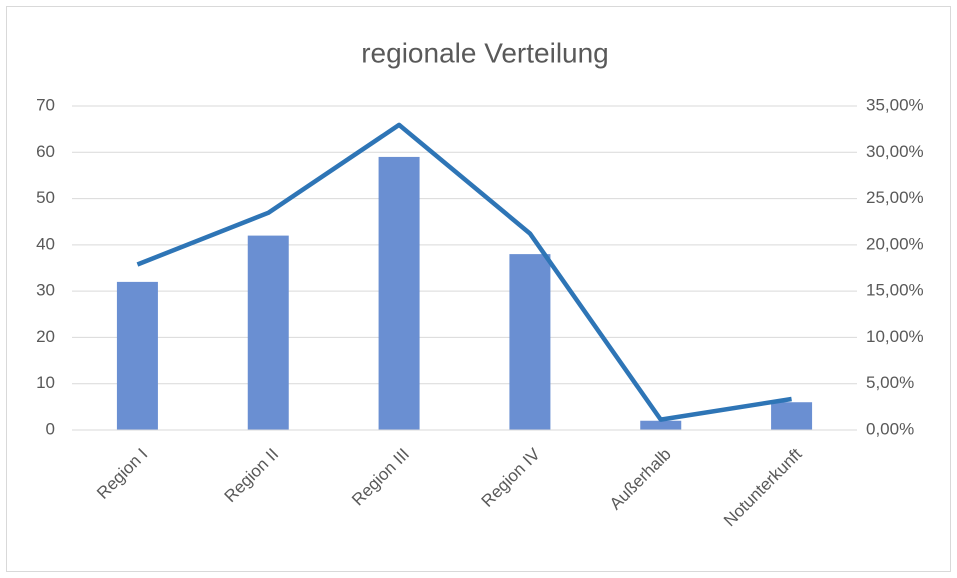 This screenshot has width=957, height=578. I want to click on y2-tick-label: 0,00%, so click(890, 428).